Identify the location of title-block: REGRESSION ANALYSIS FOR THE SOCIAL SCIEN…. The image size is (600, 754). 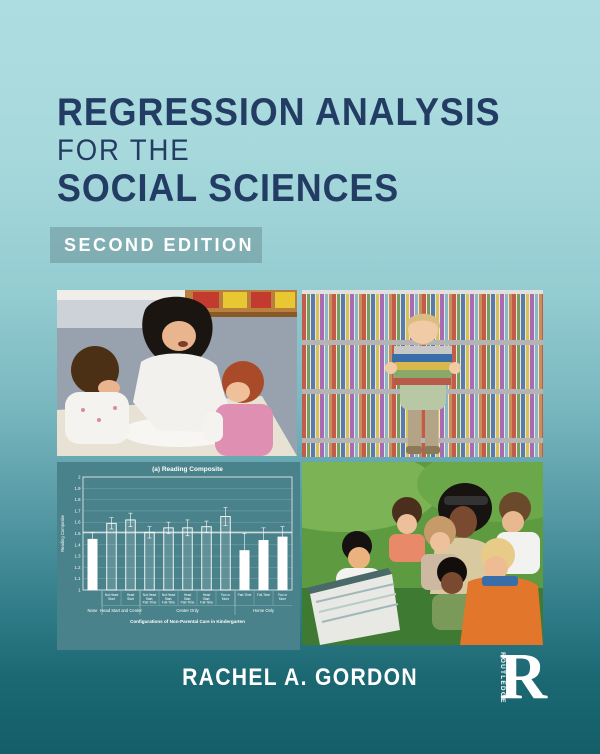
(298, 151).